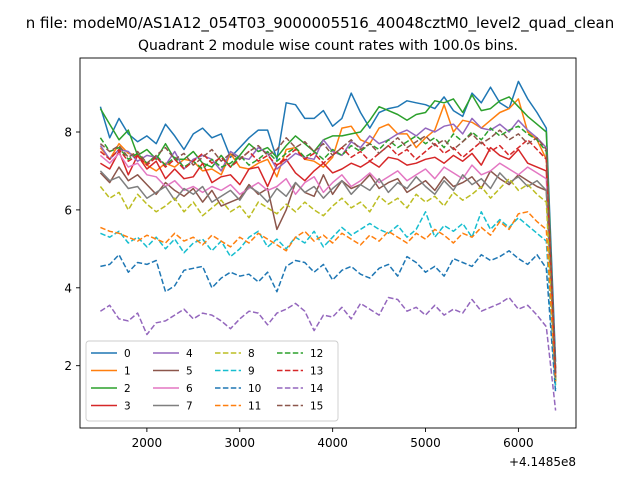 The width and height of the screenshot is (640, 480). I want to click on x-tick-label: 4000, so click(332, 443).